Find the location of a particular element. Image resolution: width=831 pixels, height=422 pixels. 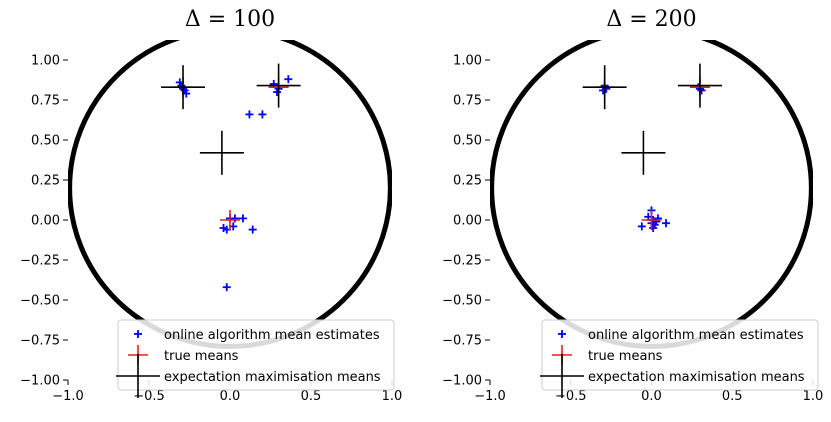

x-axis: −1.0 −0.5 0.0 0.5 1.0 is located at coordinates (648, 392).